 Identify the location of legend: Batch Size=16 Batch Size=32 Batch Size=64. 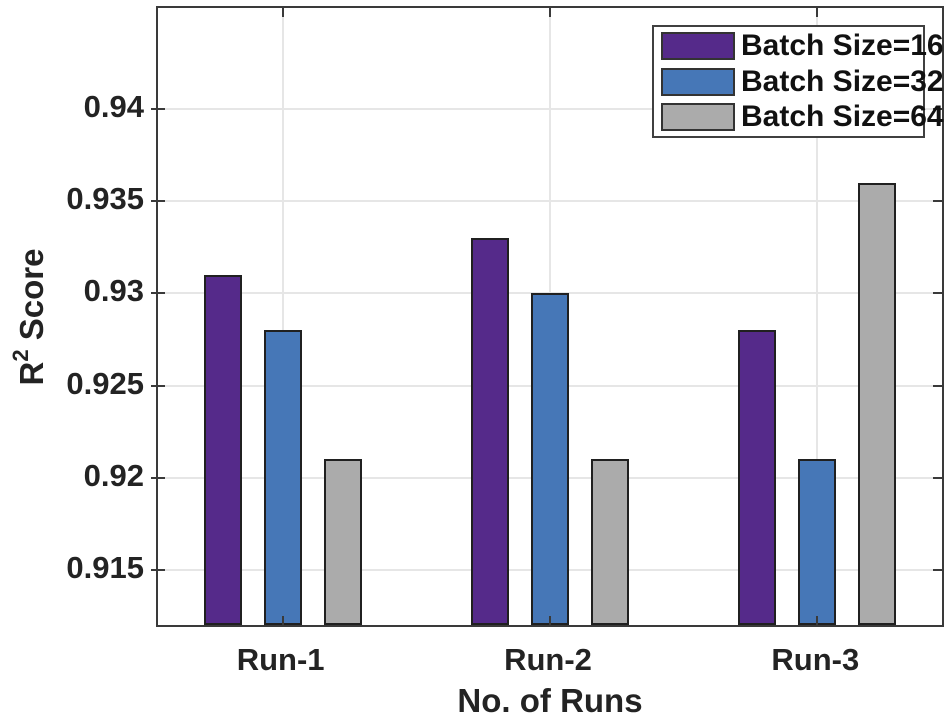
(798, 81).